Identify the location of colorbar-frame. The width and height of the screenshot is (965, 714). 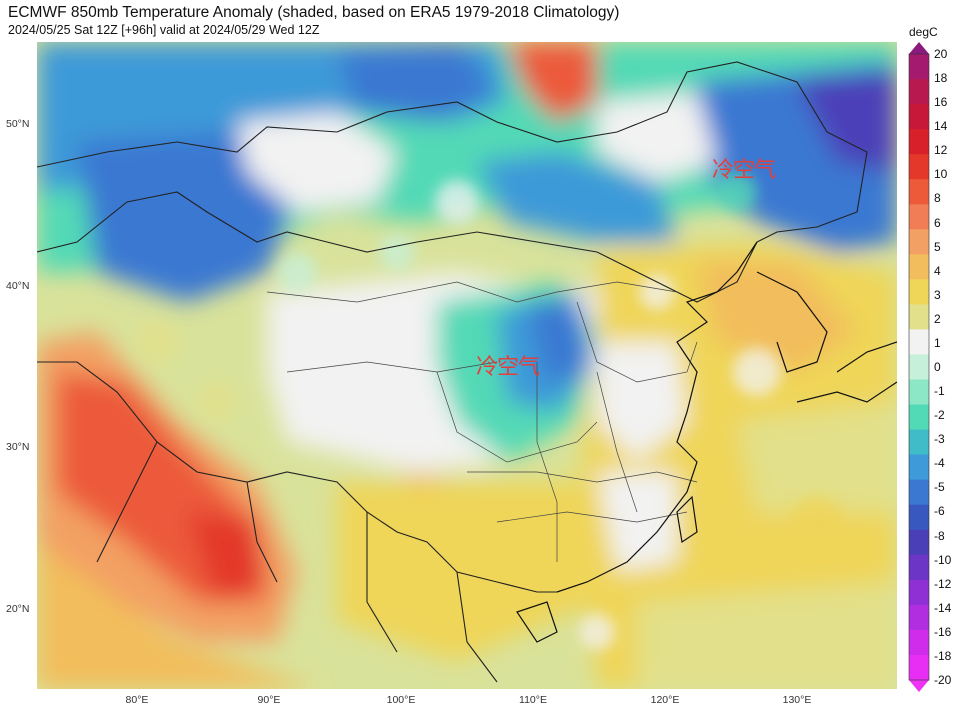
(919, 367).